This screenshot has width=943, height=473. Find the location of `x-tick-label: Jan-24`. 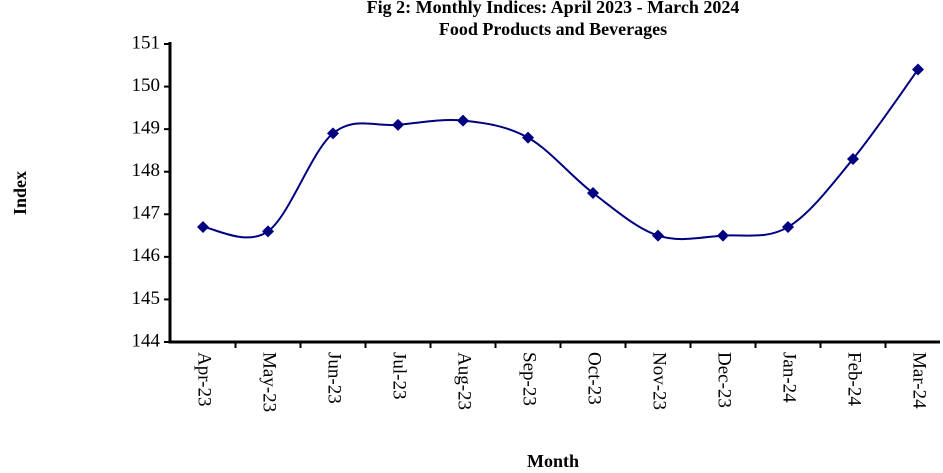

x-tick-label: Jan-24 is located at coordinates (789, 377).